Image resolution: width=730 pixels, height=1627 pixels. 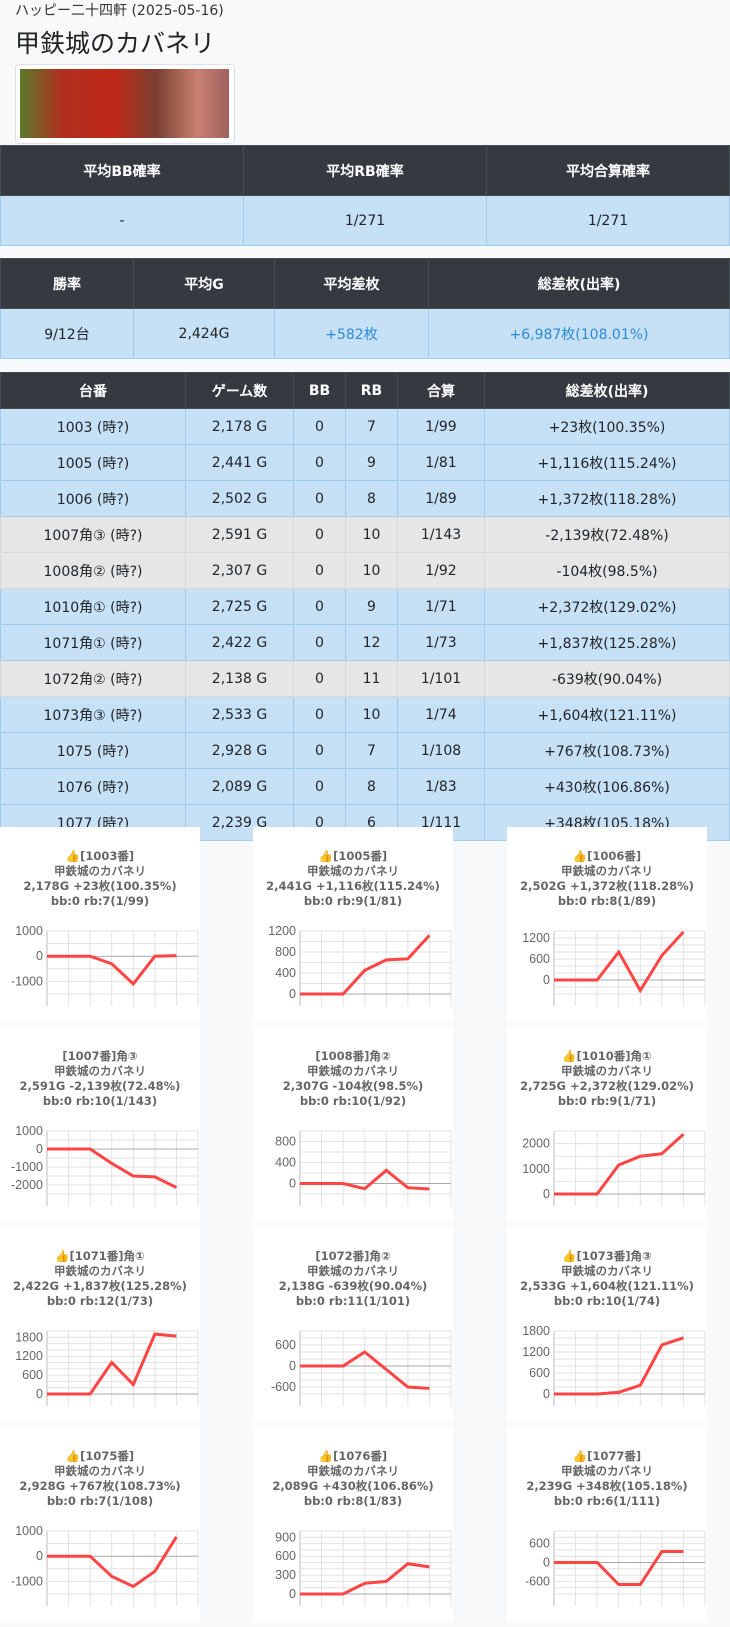 I want to click on total-diff: +23枚(100.35%), so click(x=607, y=426).